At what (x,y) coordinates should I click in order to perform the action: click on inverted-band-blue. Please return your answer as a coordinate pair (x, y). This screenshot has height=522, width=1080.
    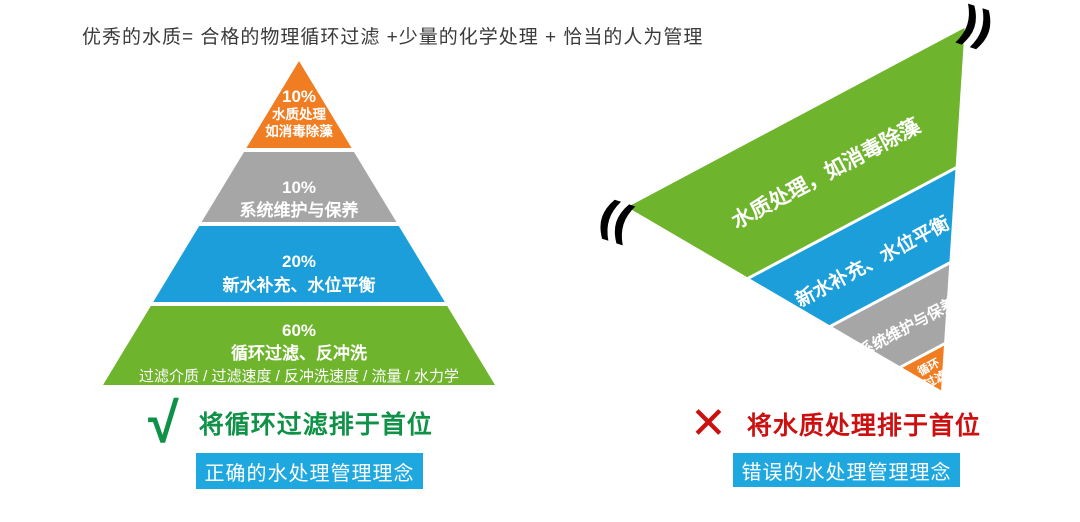
    Looking at the image, I should click on (853, 247).